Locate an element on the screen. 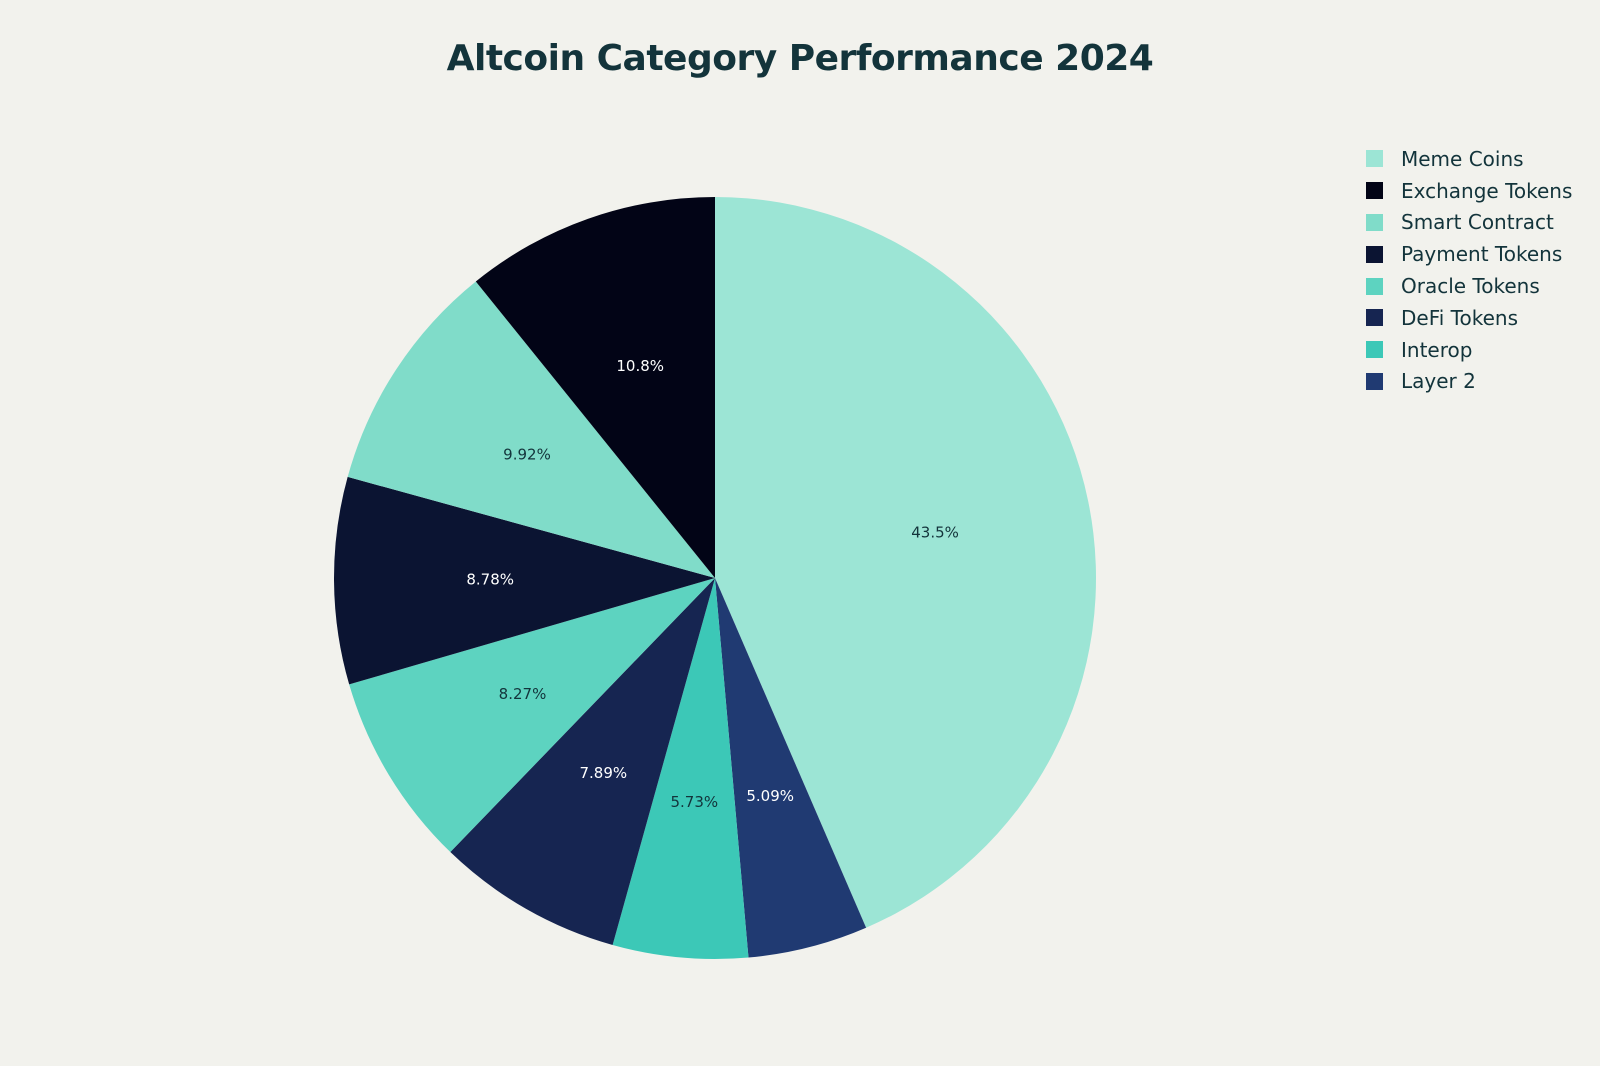 The width and height of the screenshot is (1600, 1066). pie-slice-interop is located at coordinates (680, 769).